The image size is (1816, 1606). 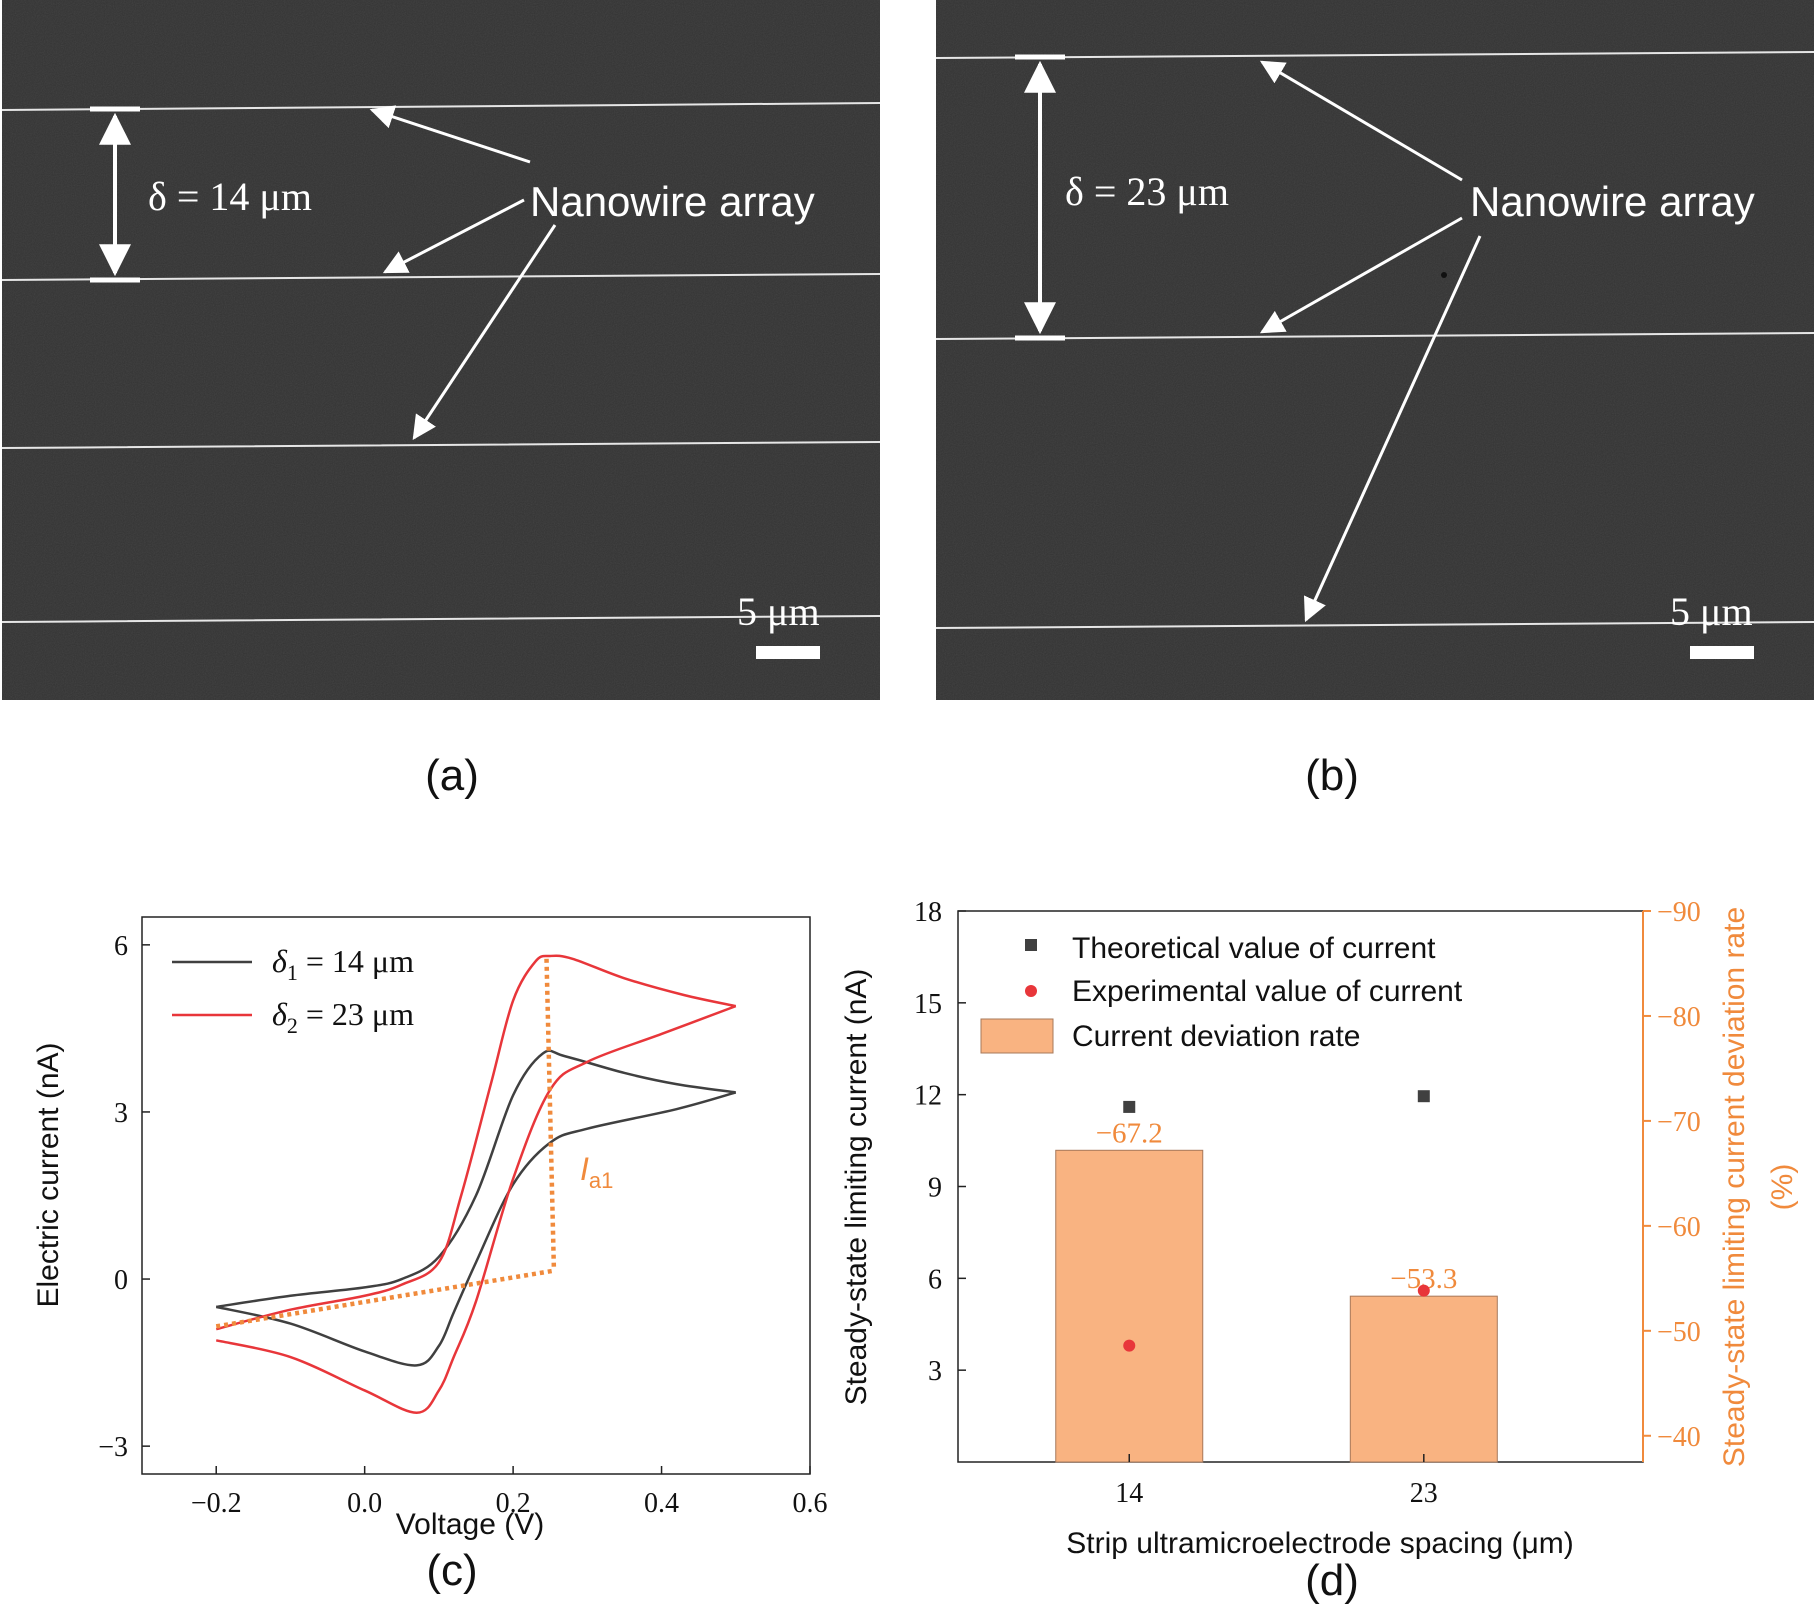 I want to click on y2-tick-label-d: −80, so click(x=1679, y=1017).